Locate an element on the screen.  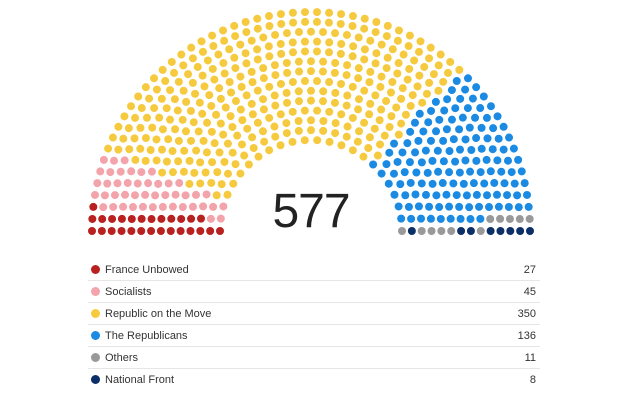
legend-swatch-others is located at coordinates (95, 357).